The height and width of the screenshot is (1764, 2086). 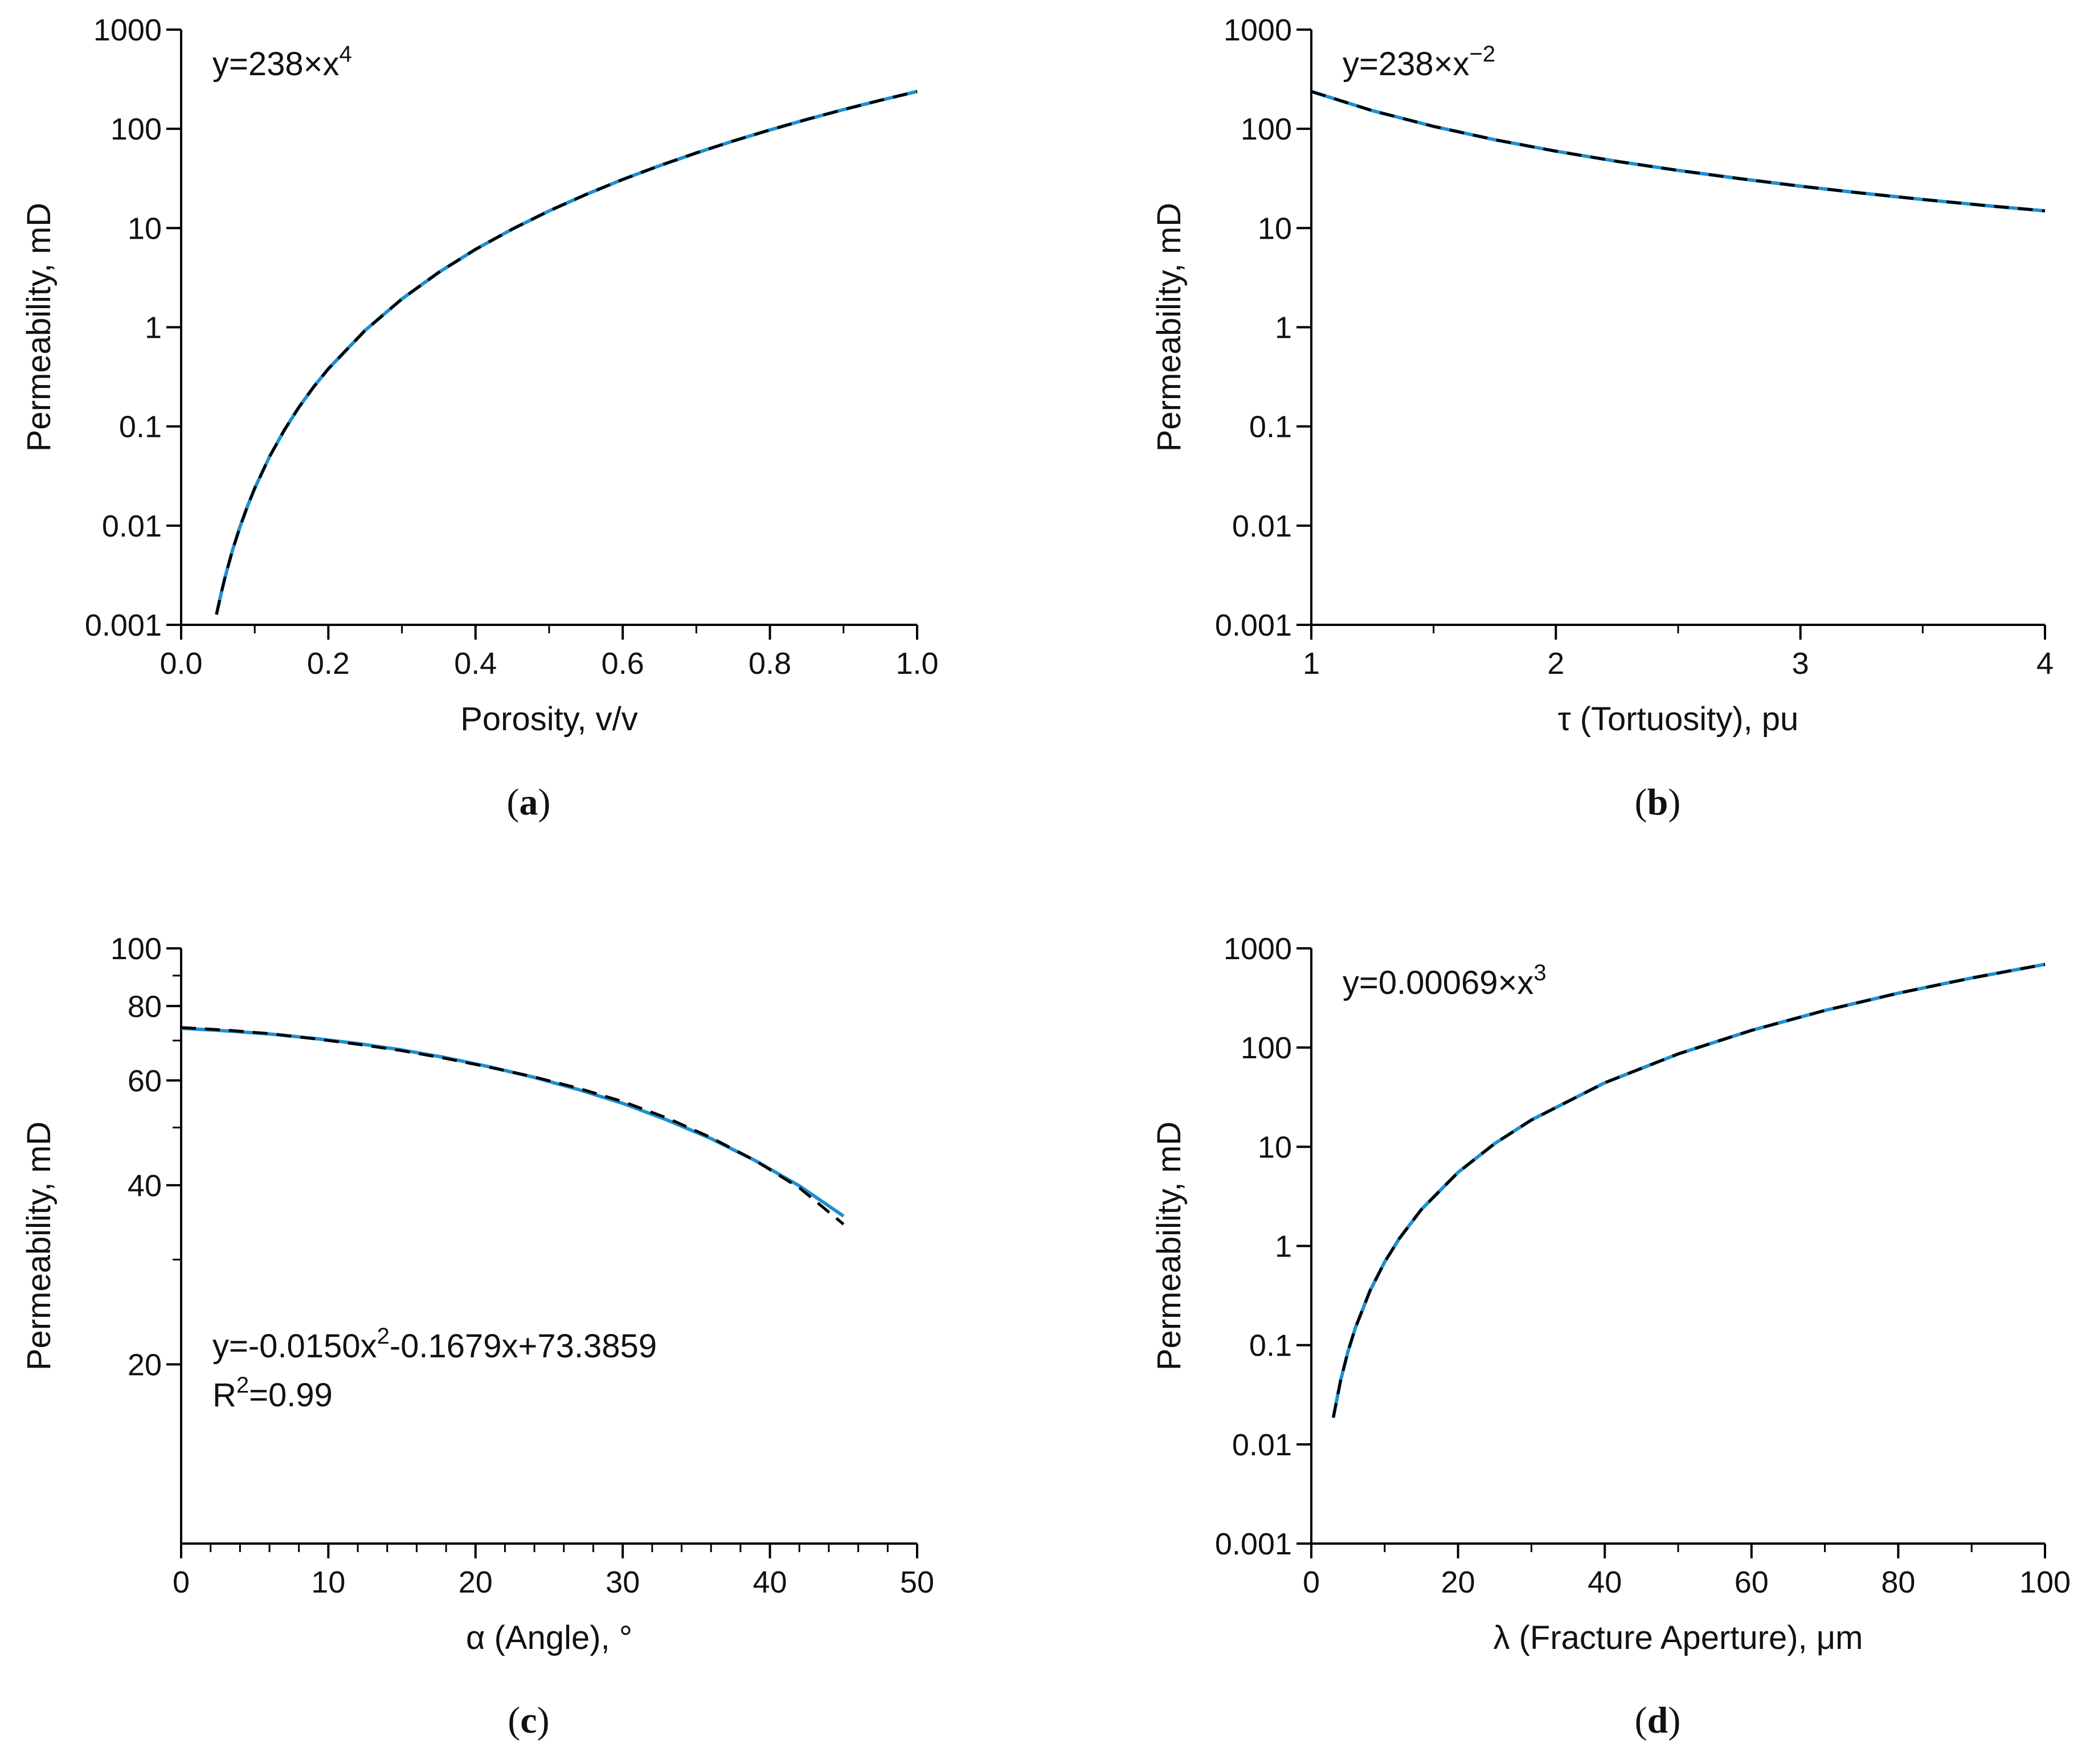 What do you see at coordinates (549, 719) in the screenshot?
I see `x-axis-title: Porosity, v/v` at bounding box center [549, 719].